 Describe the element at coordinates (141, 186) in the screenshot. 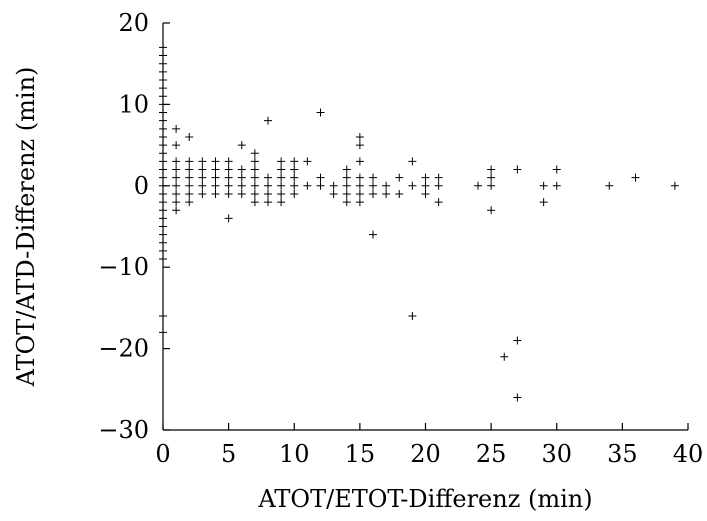

I see `y-tick-label: 0` at that location.